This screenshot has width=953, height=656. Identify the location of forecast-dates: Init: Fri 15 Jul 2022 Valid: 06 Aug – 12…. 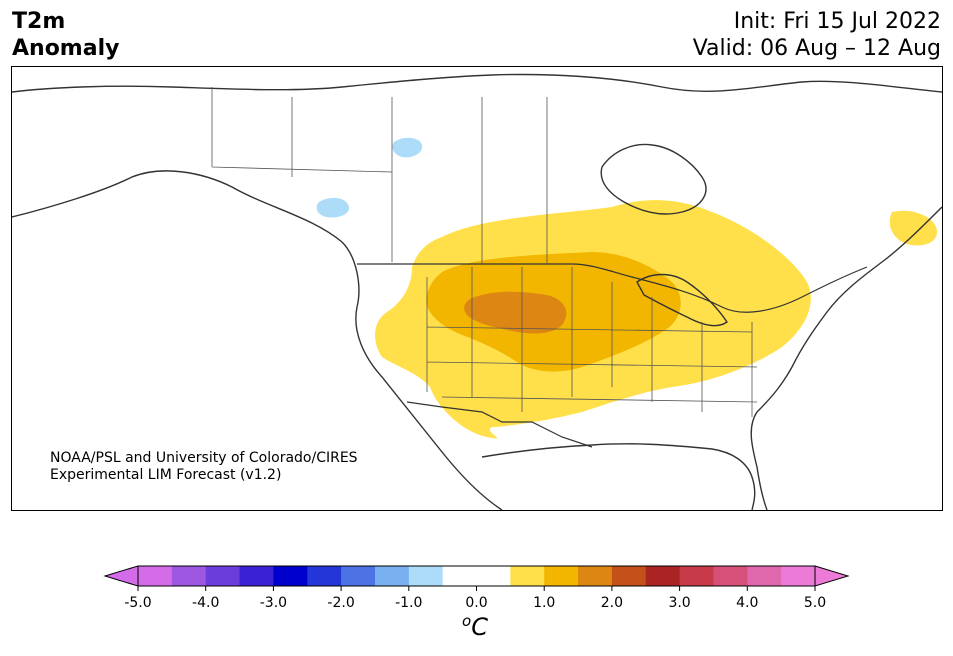
(817, 35).